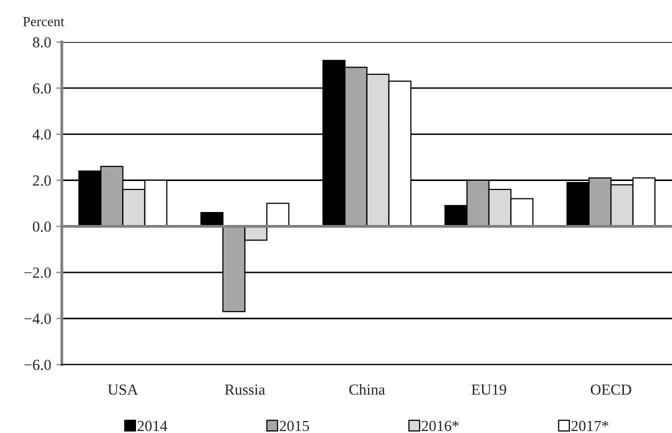 The width and height of the screenshot is (672, 433). Describe the element at coordinates (367, 389) in the screenshot. I see `x-tick-label: China` at that location.